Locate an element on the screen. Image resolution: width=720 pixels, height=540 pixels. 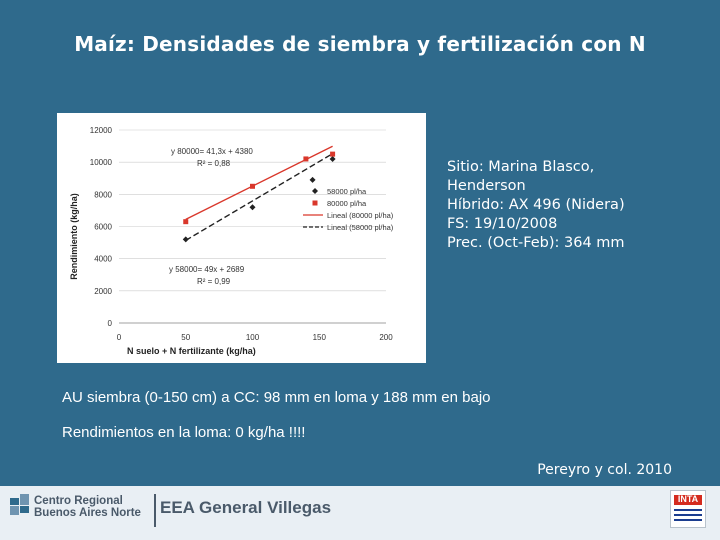
trendline-r2: R² = 0,99 is located at coordinates (214, 281).